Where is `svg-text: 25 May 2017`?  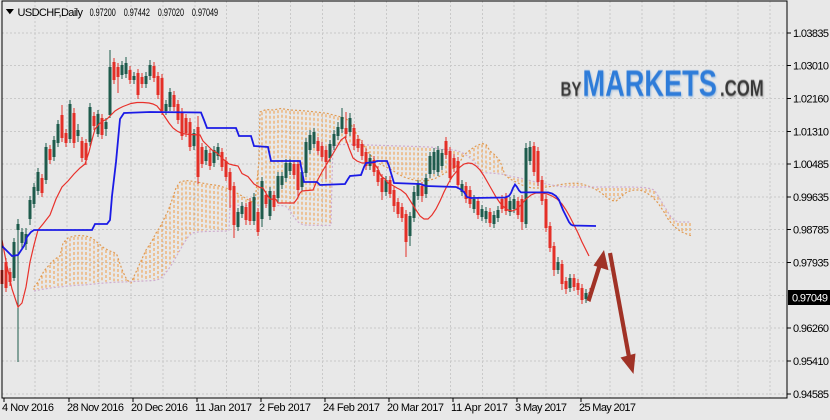
svg-text: 25 May 2017 is located at coordinates (607, 408).